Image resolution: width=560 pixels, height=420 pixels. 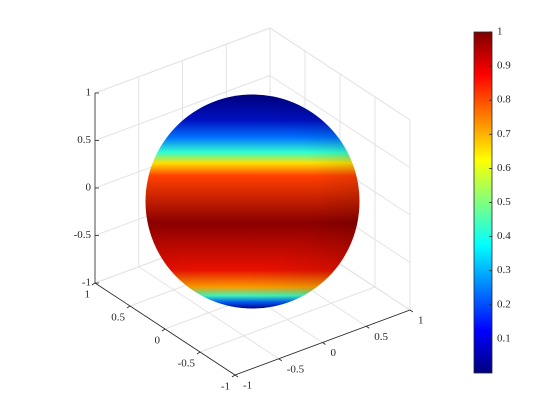 I want to click on y-tick-label: 1, so click(x=88, y=295).